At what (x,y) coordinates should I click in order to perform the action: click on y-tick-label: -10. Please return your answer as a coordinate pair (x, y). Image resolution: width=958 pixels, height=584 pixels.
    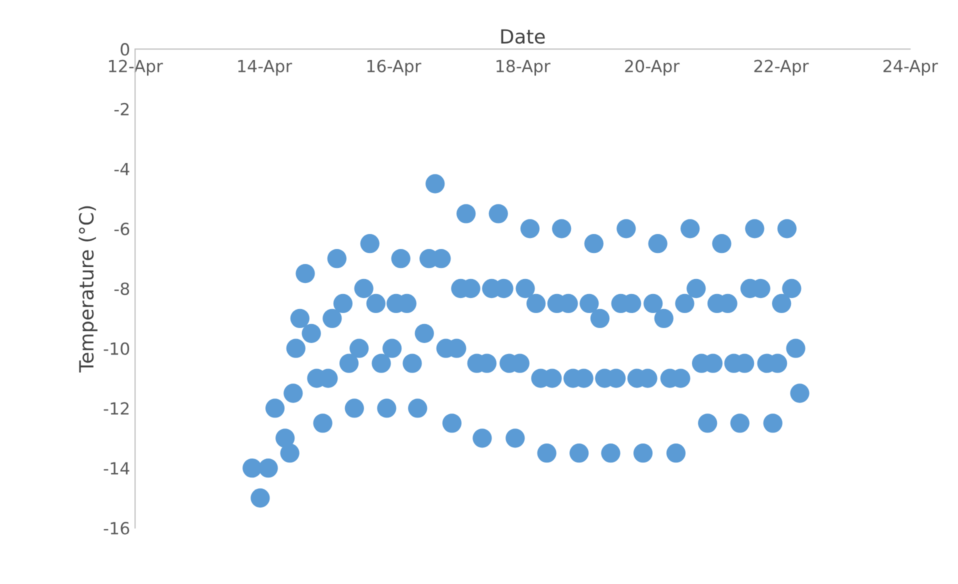
    Looking at the image, I should click on (117, 348).